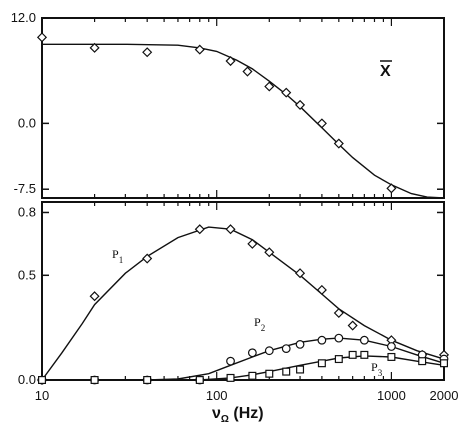  I want to click on xbar-series-label: X, so click(385, 71).